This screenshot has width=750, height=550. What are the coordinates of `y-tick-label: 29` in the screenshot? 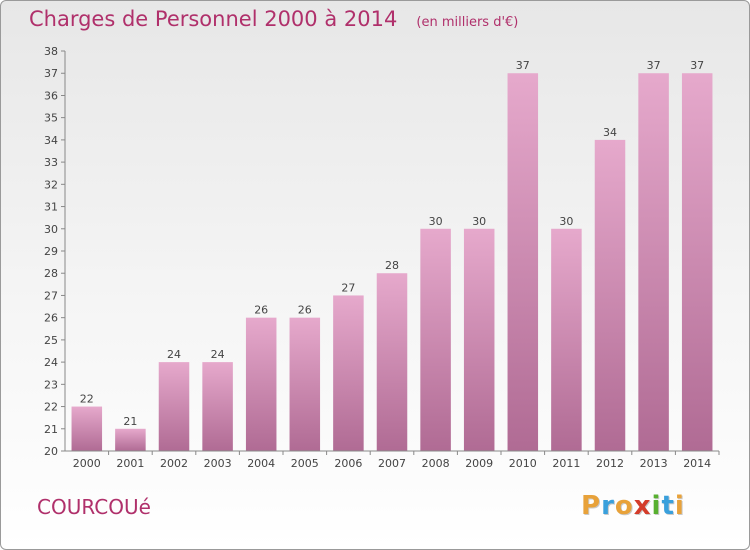 It's located at (51, 251).